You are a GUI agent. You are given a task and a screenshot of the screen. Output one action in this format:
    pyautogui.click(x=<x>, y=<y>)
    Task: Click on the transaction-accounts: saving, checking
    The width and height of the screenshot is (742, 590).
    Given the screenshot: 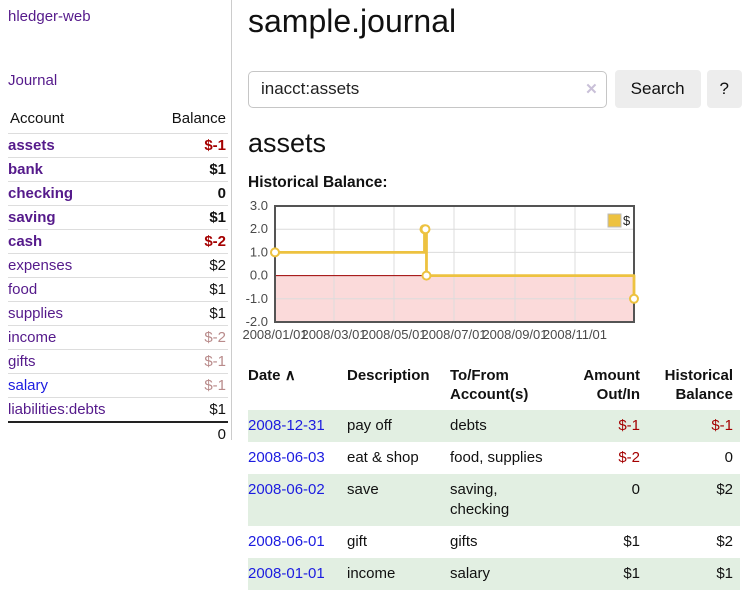 What is the action you would take?
    pyautogui.click(x=480, y=499)
    